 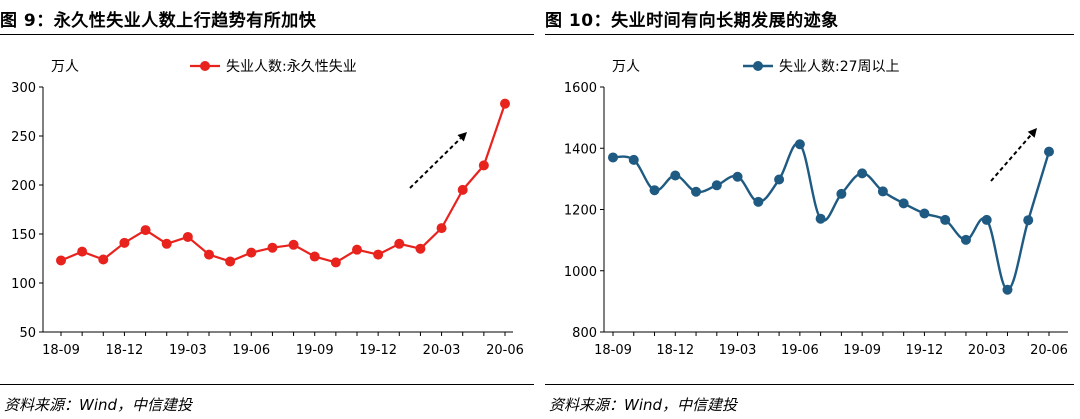 What do you see at coordinates (580, 272) in the screenshot?
I see `y-tick-label: 1000` at bounding box center [580, 272].